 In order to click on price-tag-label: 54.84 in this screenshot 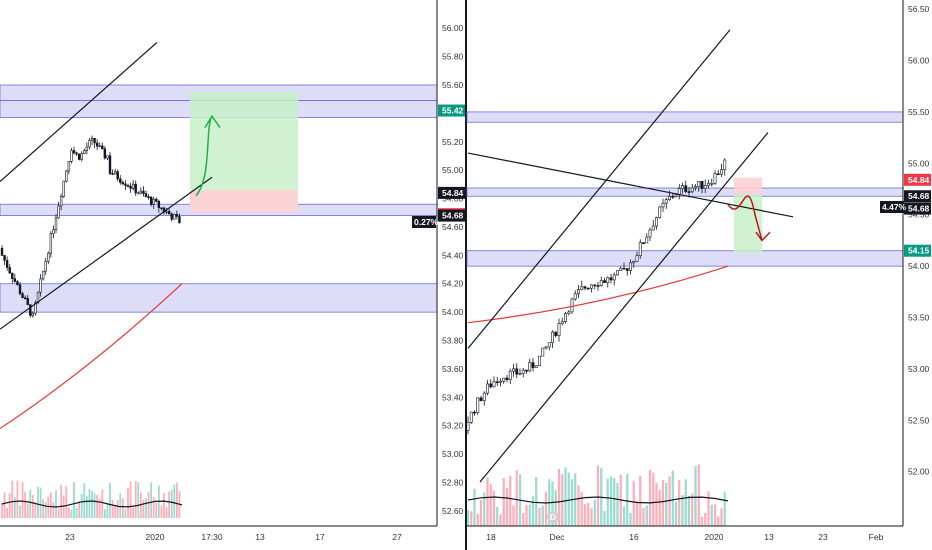, I will do `click(453, 193)`.